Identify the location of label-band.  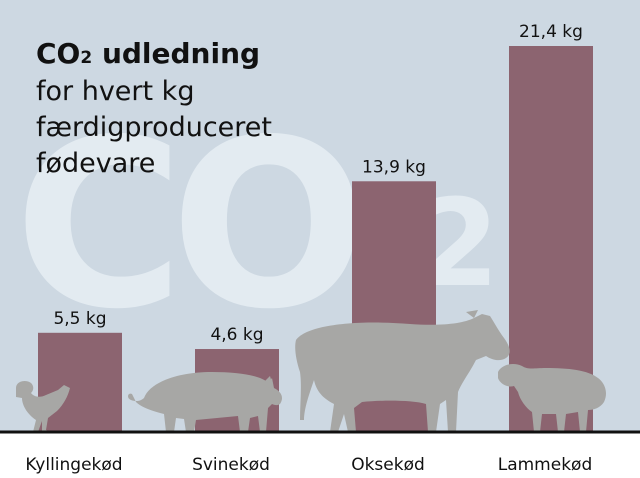
(320, 455).